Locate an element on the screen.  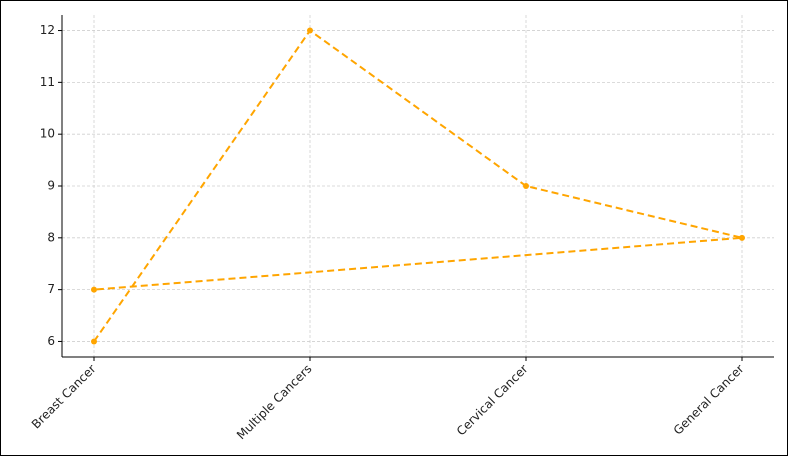
y-tick-label: 11 is located at coordinates (47, 82).